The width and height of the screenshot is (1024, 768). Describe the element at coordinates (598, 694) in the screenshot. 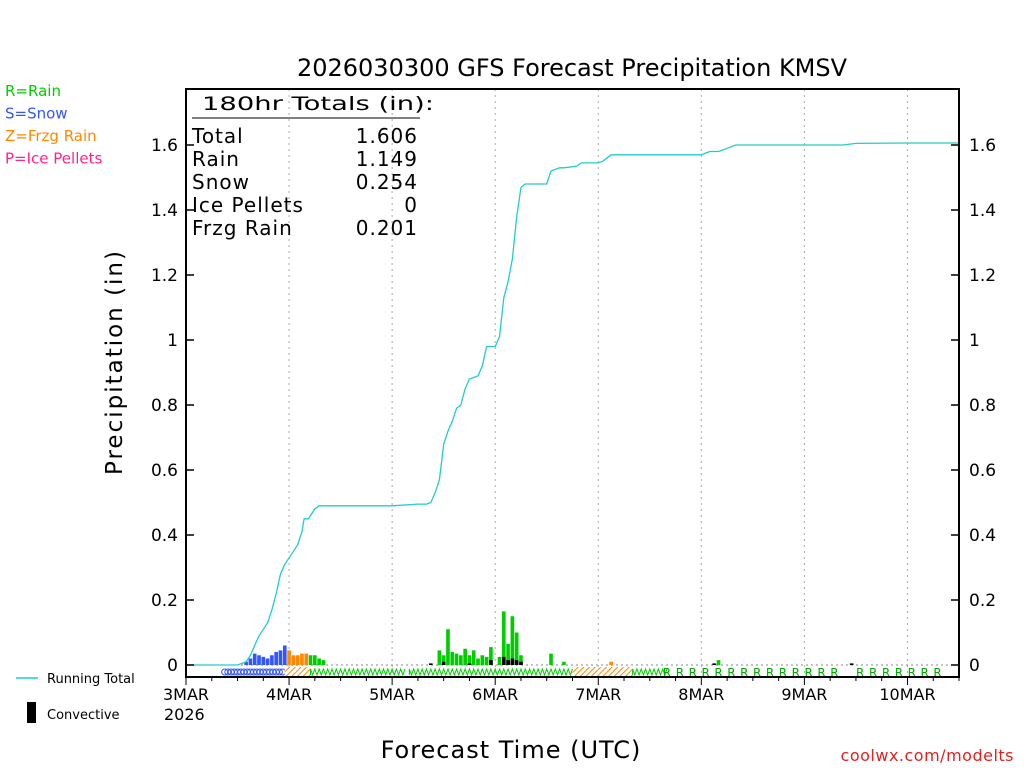

I see `x-tick-label: 7MAR` at that location.